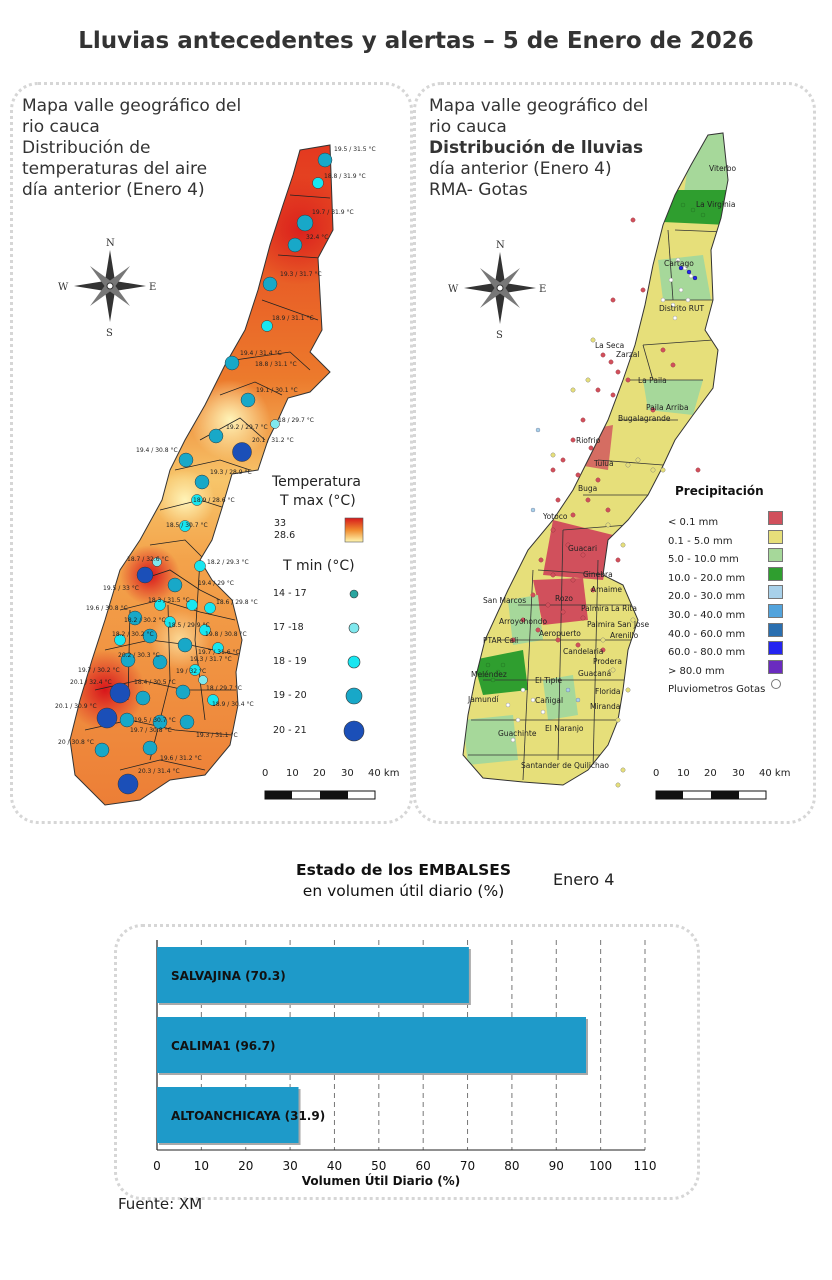 The height and width of the screenshot is (1280, 832). What do you see at coordinates (223, 1046) in the screenshot?
I see `bar-label: CALIMA1 (96.7)` at bounding box center [223, 1046].